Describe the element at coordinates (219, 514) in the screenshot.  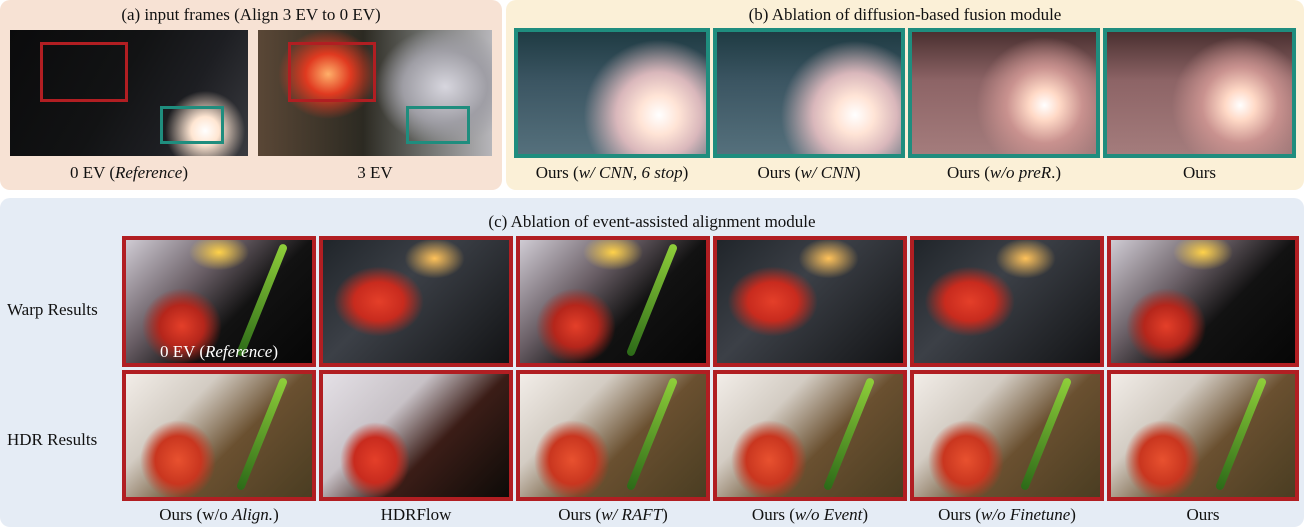
I see `caption-c-0: Ours (w/o Align.)` at that location.